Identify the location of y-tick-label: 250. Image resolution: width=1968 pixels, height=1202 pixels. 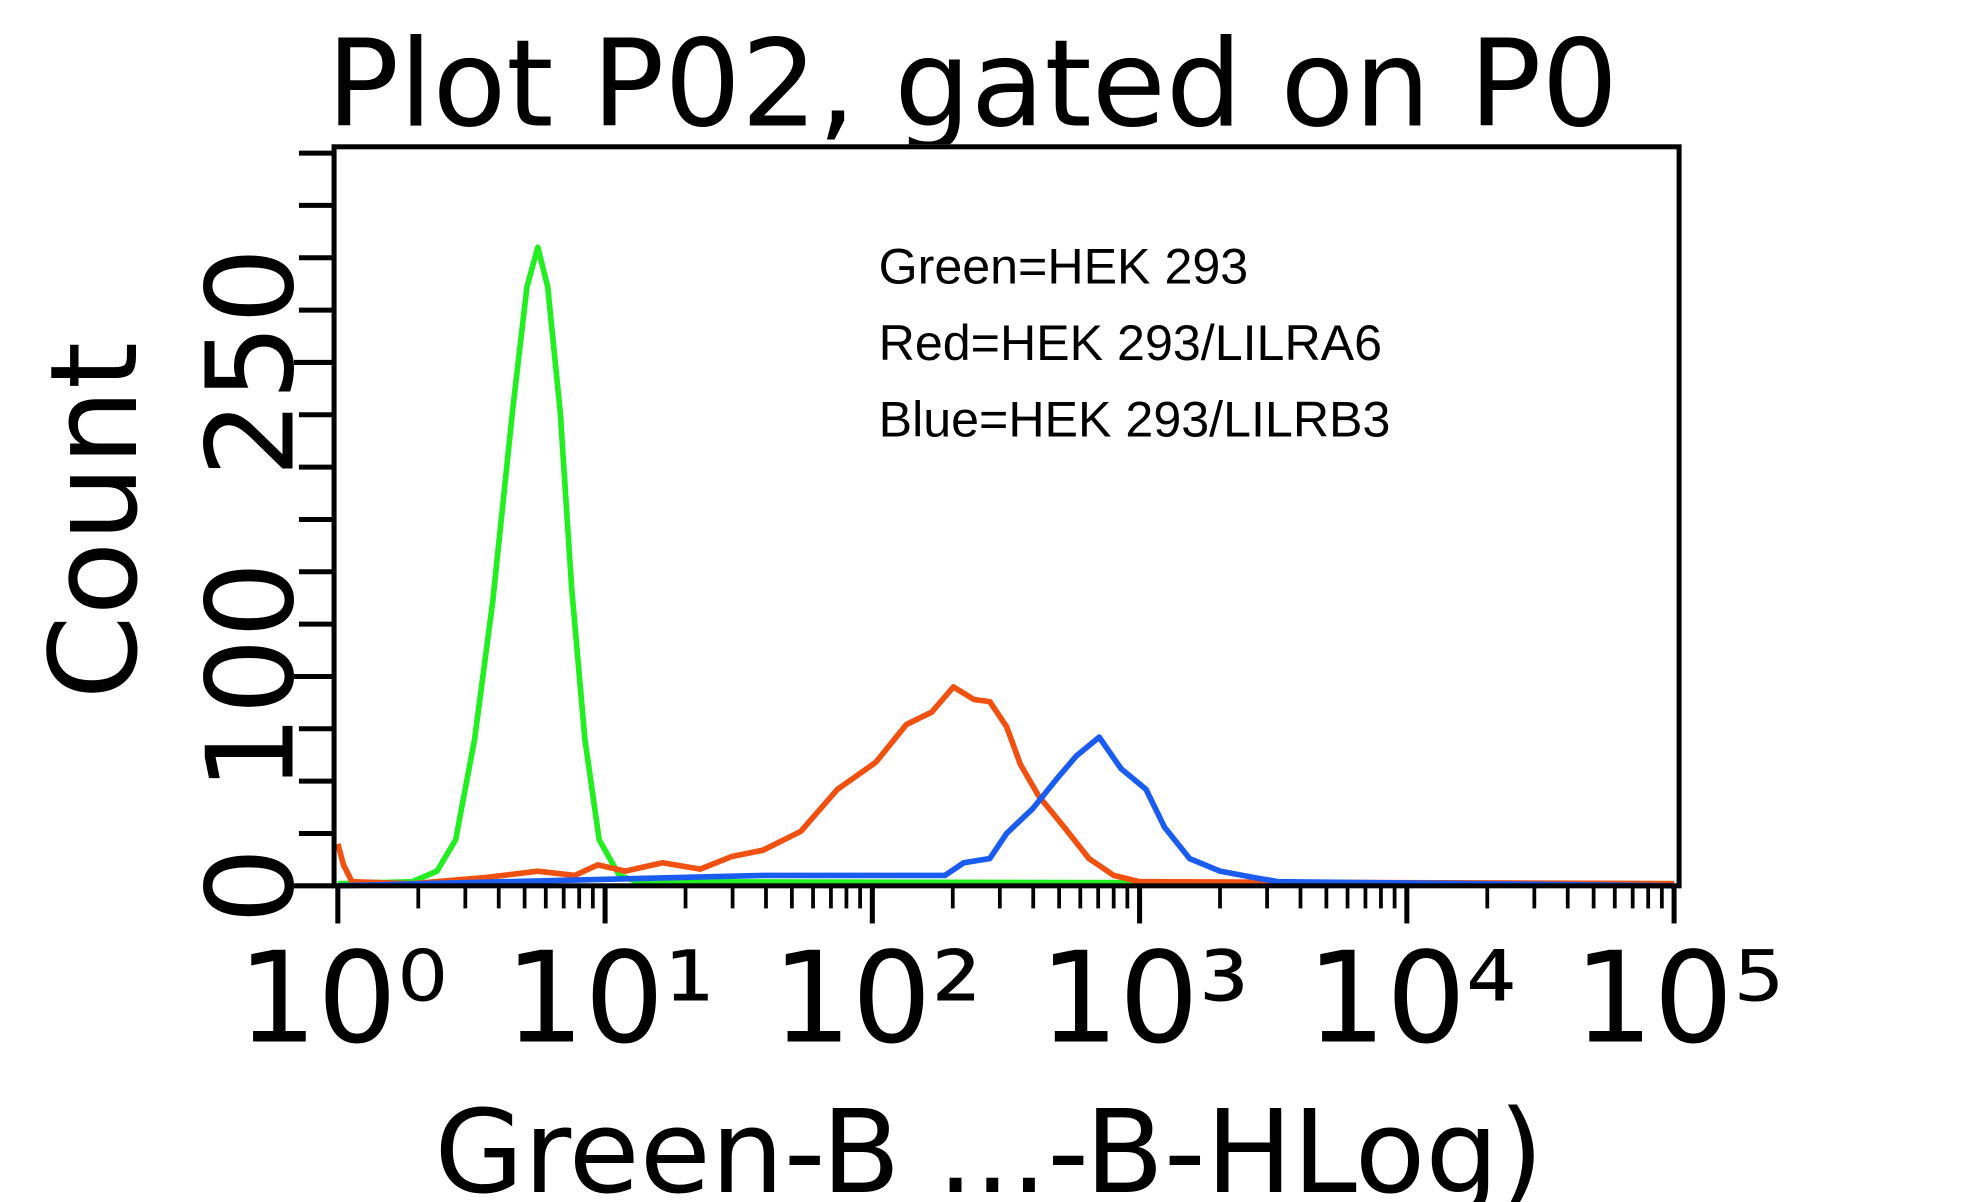
(252, 362).